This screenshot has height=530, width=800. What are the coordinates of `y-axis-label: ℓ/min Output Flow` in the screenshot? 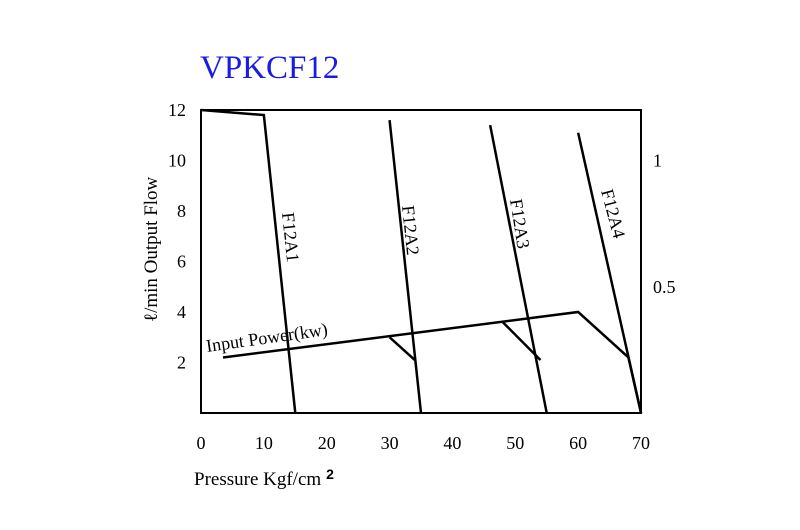 It's located at (151, 249).